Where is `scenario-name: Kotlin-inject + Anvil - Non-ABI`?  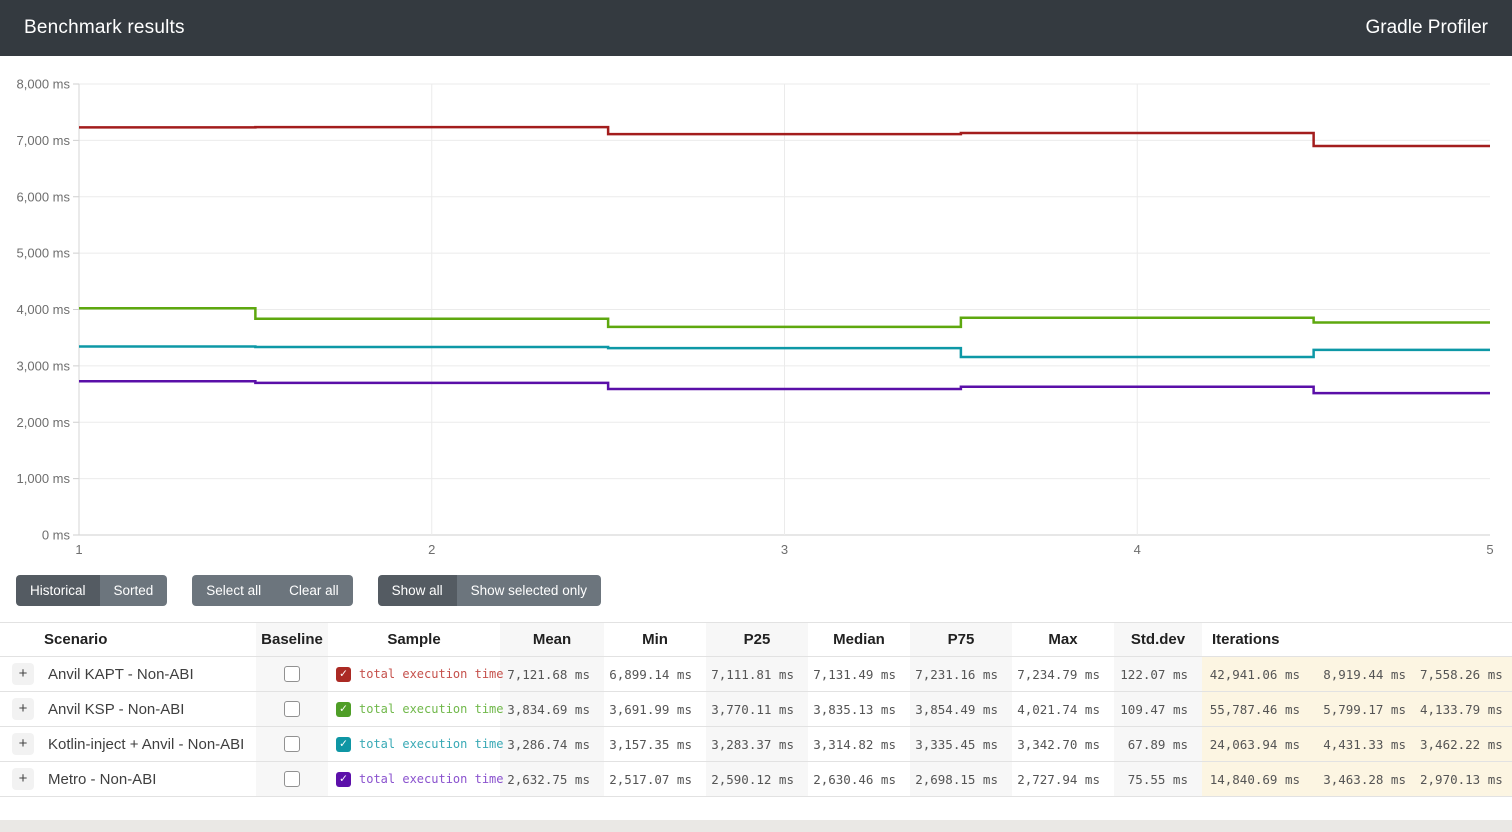 scenario-name: Kotlin-inject + Anvil - Non-ABI is located at coordinates (150, 744).